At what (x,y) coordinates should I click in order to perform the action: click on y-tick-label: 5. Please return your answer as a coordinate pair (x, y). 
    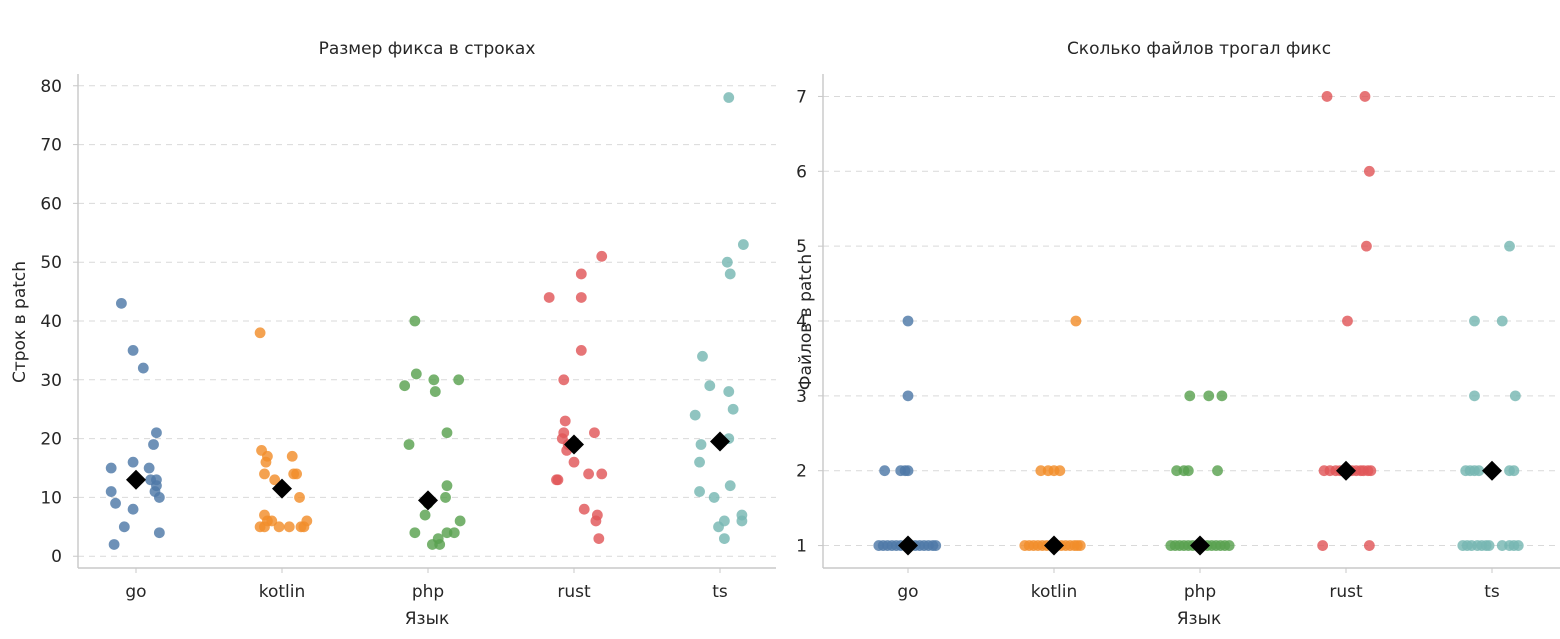
    Looking at the image, I should click on (801, 247).